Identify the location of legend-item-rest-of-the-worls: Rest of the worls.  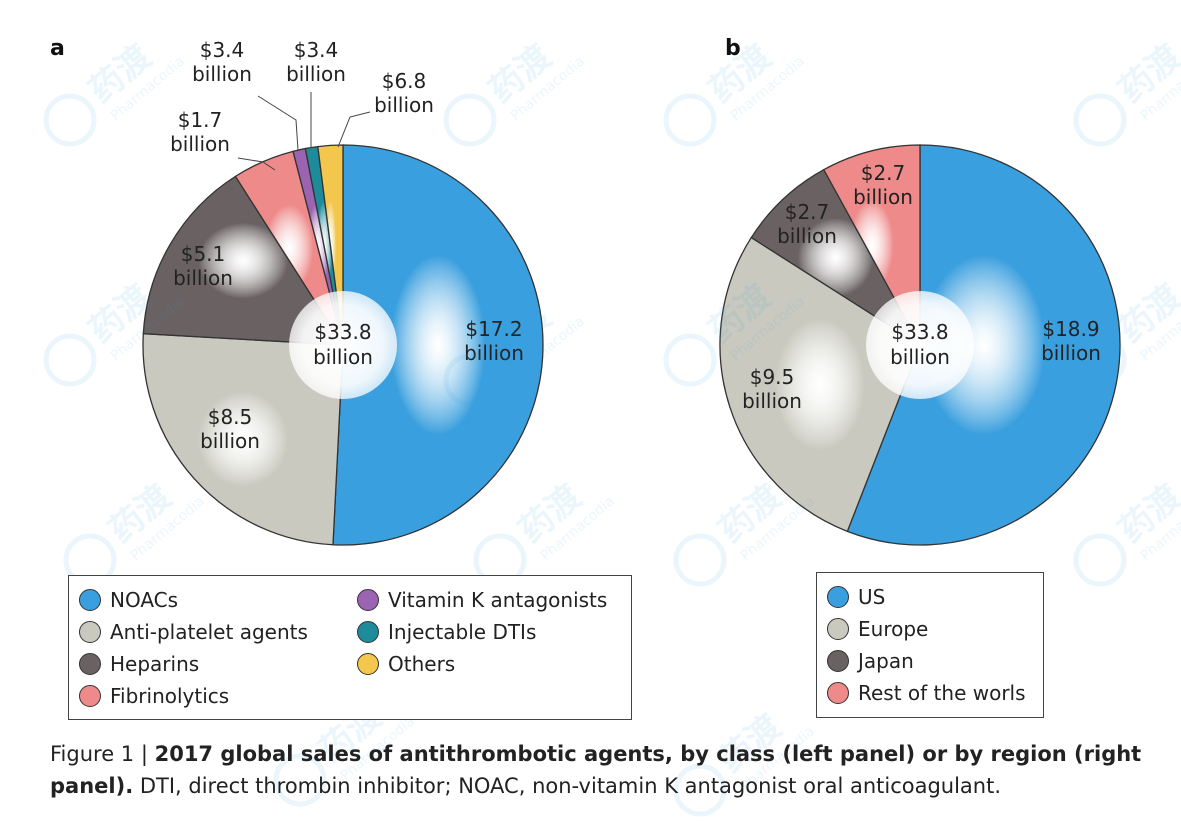
(926, 693).